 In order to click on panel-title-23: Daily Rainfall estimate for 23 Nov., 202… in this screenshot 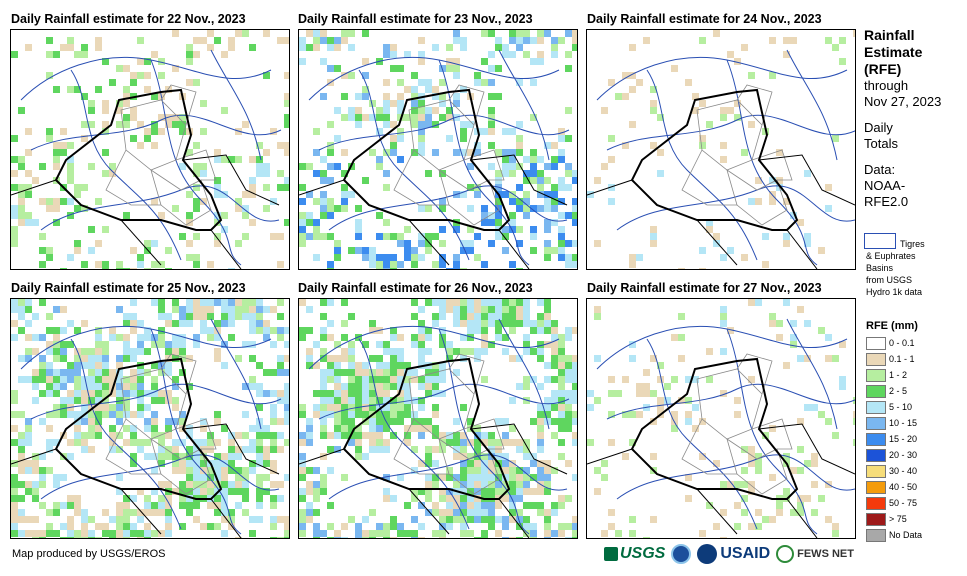, I will do `click(415, 19)`.